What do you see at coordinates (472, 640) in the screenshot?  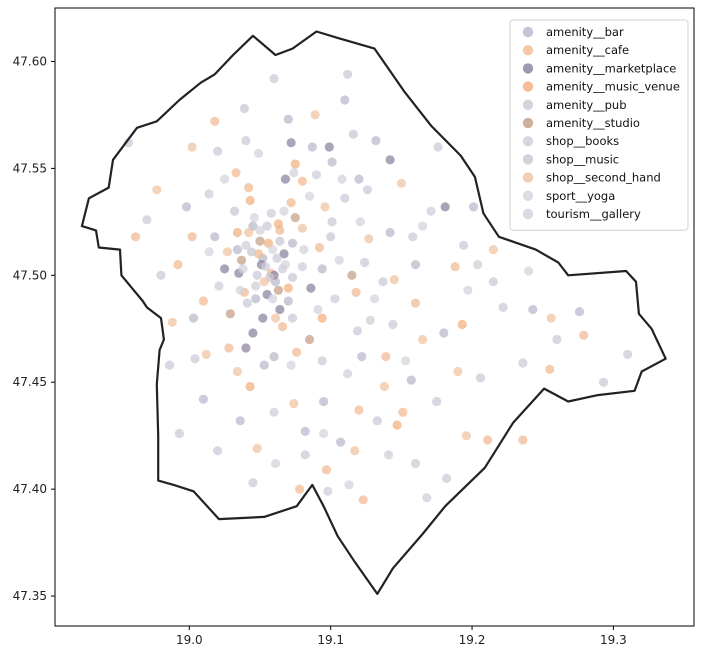 I see `x-tick-label: 19.2` at bounding box center [472, 640].